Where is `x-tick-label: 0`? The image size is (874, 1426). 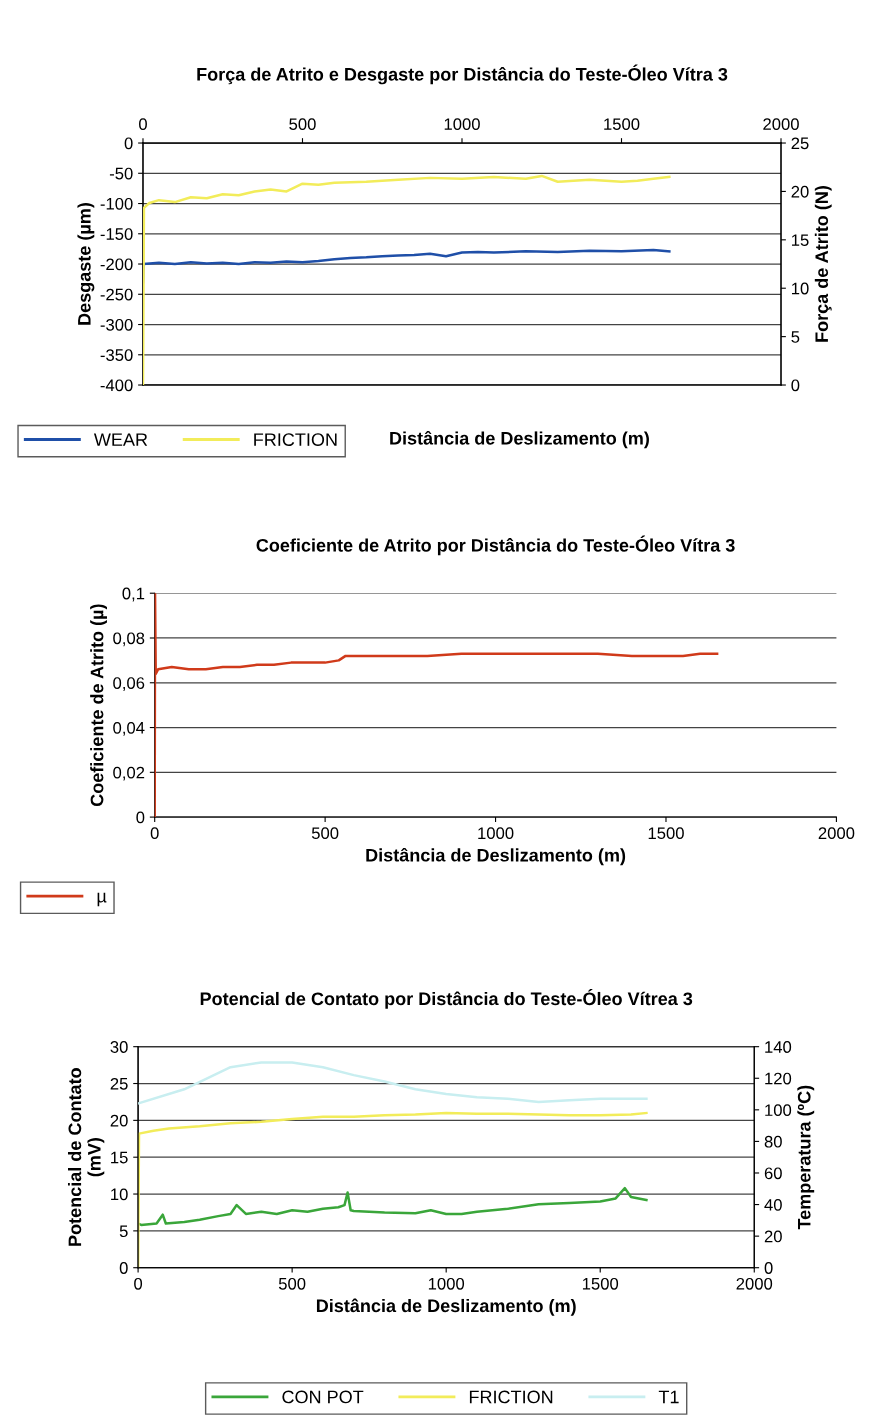
x-tick-label: 0 is located at coordinates (154, 833).